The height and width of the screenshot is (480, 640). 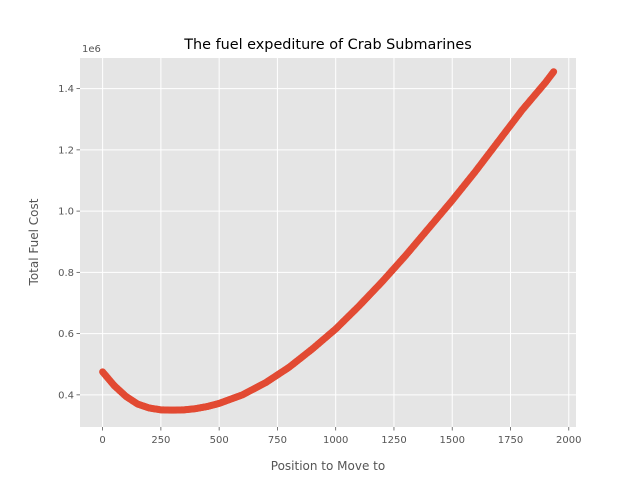 I want to click on x-tick-label: 0, so click(x=102, y=440).